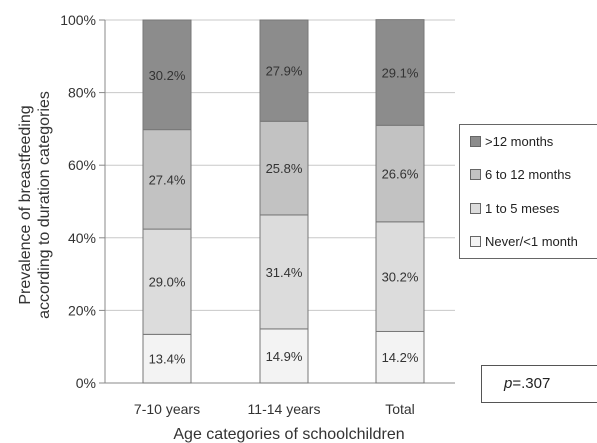 The image size is (597, 443). Describe the element at coordinates (531, 241) in the screenshot. I see `legend-label: Never/<1 month` at that location.